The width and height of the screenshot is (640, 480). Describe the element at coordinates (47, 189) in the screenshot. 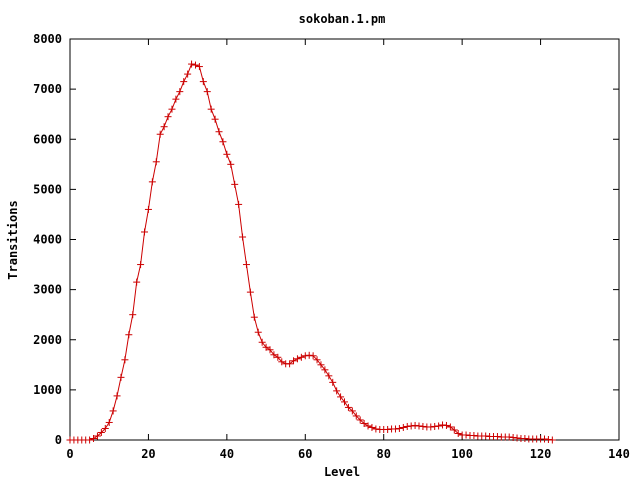

I see `y-tick-label: 5000` at that location.